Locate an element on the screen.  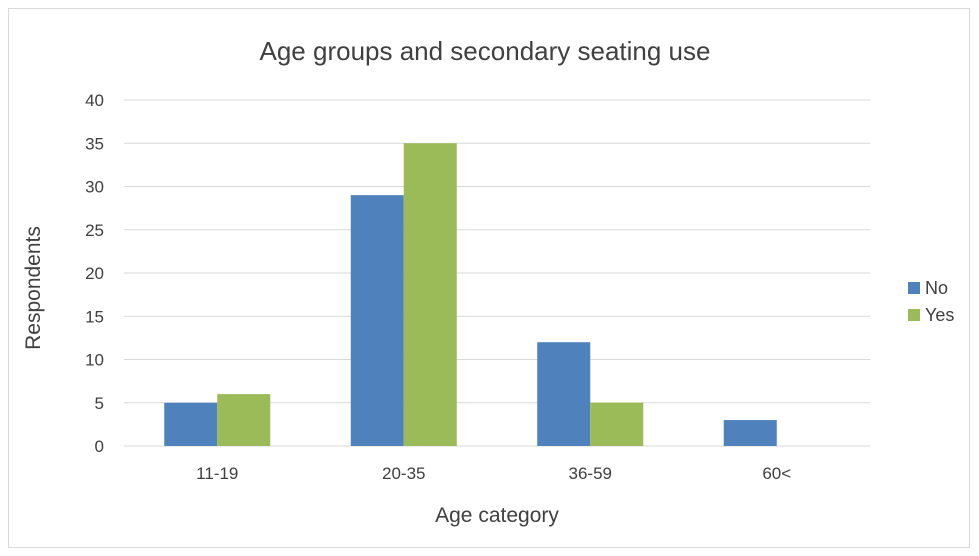
y-tick-labels: 0 5 10 15 20 25 30 35 40 is located at coordinates (94, 273).